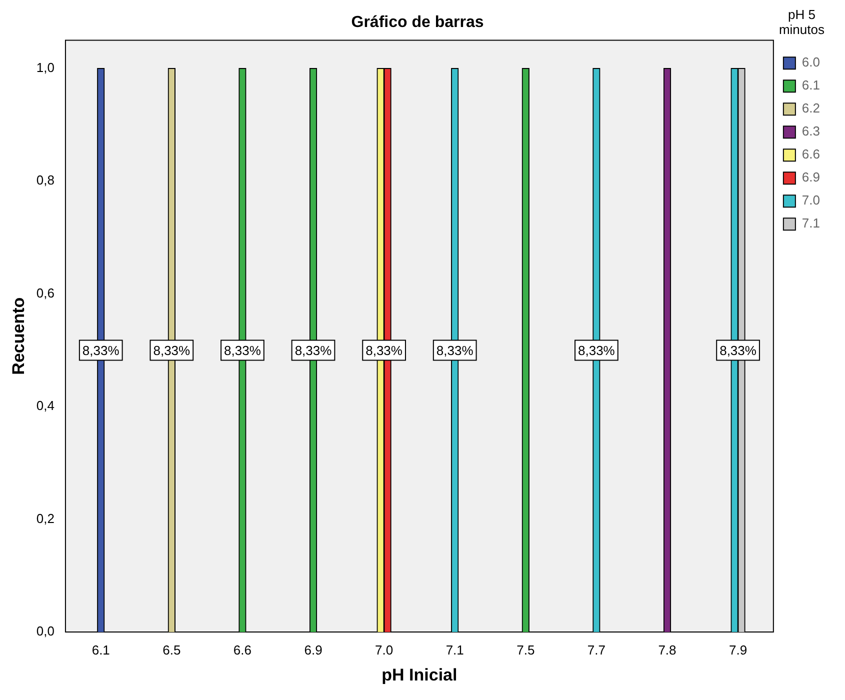 The height and width of the screenshot is (700, 845). I want to click on legend-label: 7.0, so click(811, 200).